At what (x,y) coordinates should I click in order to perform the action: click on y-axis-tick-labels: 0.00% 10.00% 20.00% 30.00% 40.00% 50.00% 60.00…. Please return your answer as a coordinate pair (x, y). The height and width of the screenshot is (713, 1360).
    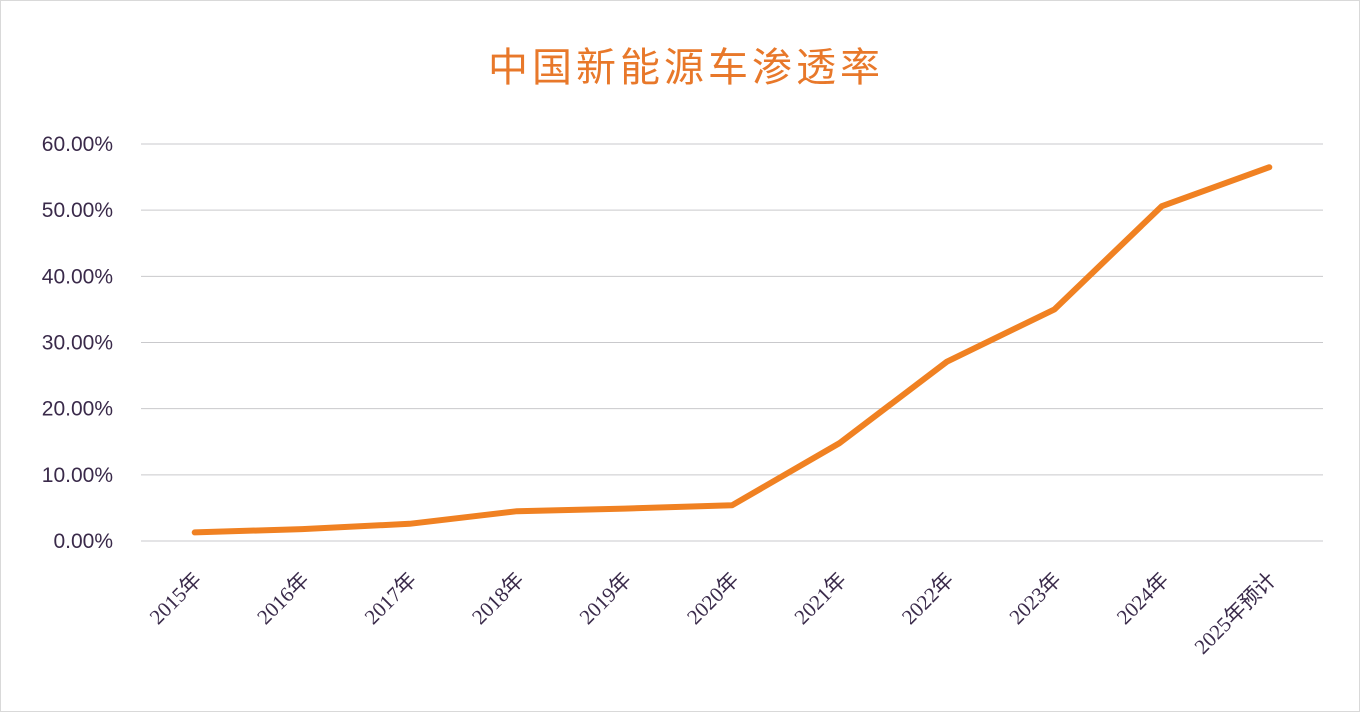
    Looking at the image, I should click on (77, 343).